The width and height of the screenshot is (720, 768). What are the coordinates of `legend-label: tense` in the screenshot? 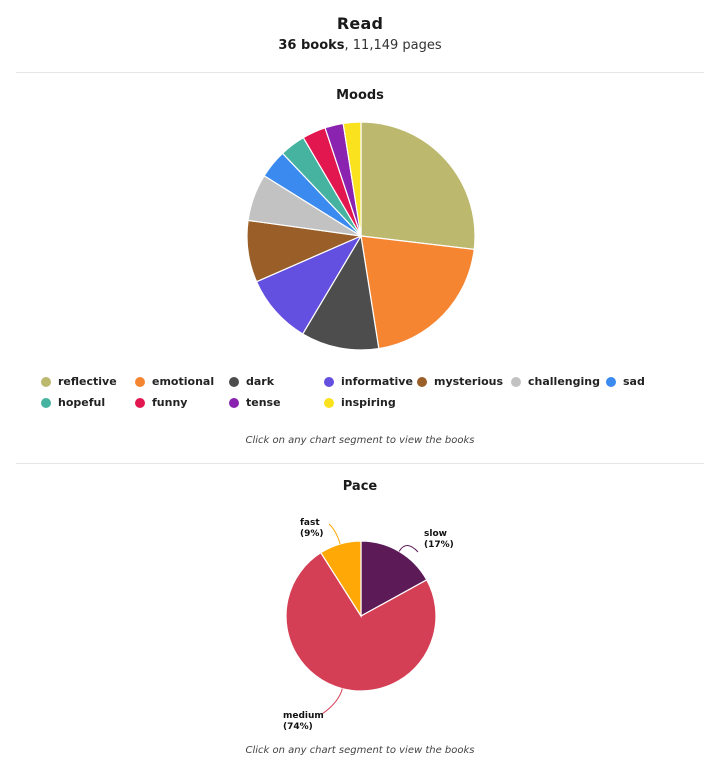 It's located at (263, 402).